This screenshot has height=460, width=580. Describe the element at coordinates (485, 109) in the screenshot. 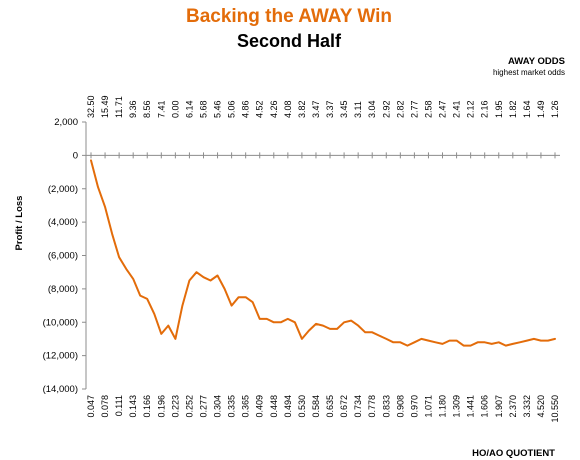

I see `top-tick-label: 2.16` at that location.